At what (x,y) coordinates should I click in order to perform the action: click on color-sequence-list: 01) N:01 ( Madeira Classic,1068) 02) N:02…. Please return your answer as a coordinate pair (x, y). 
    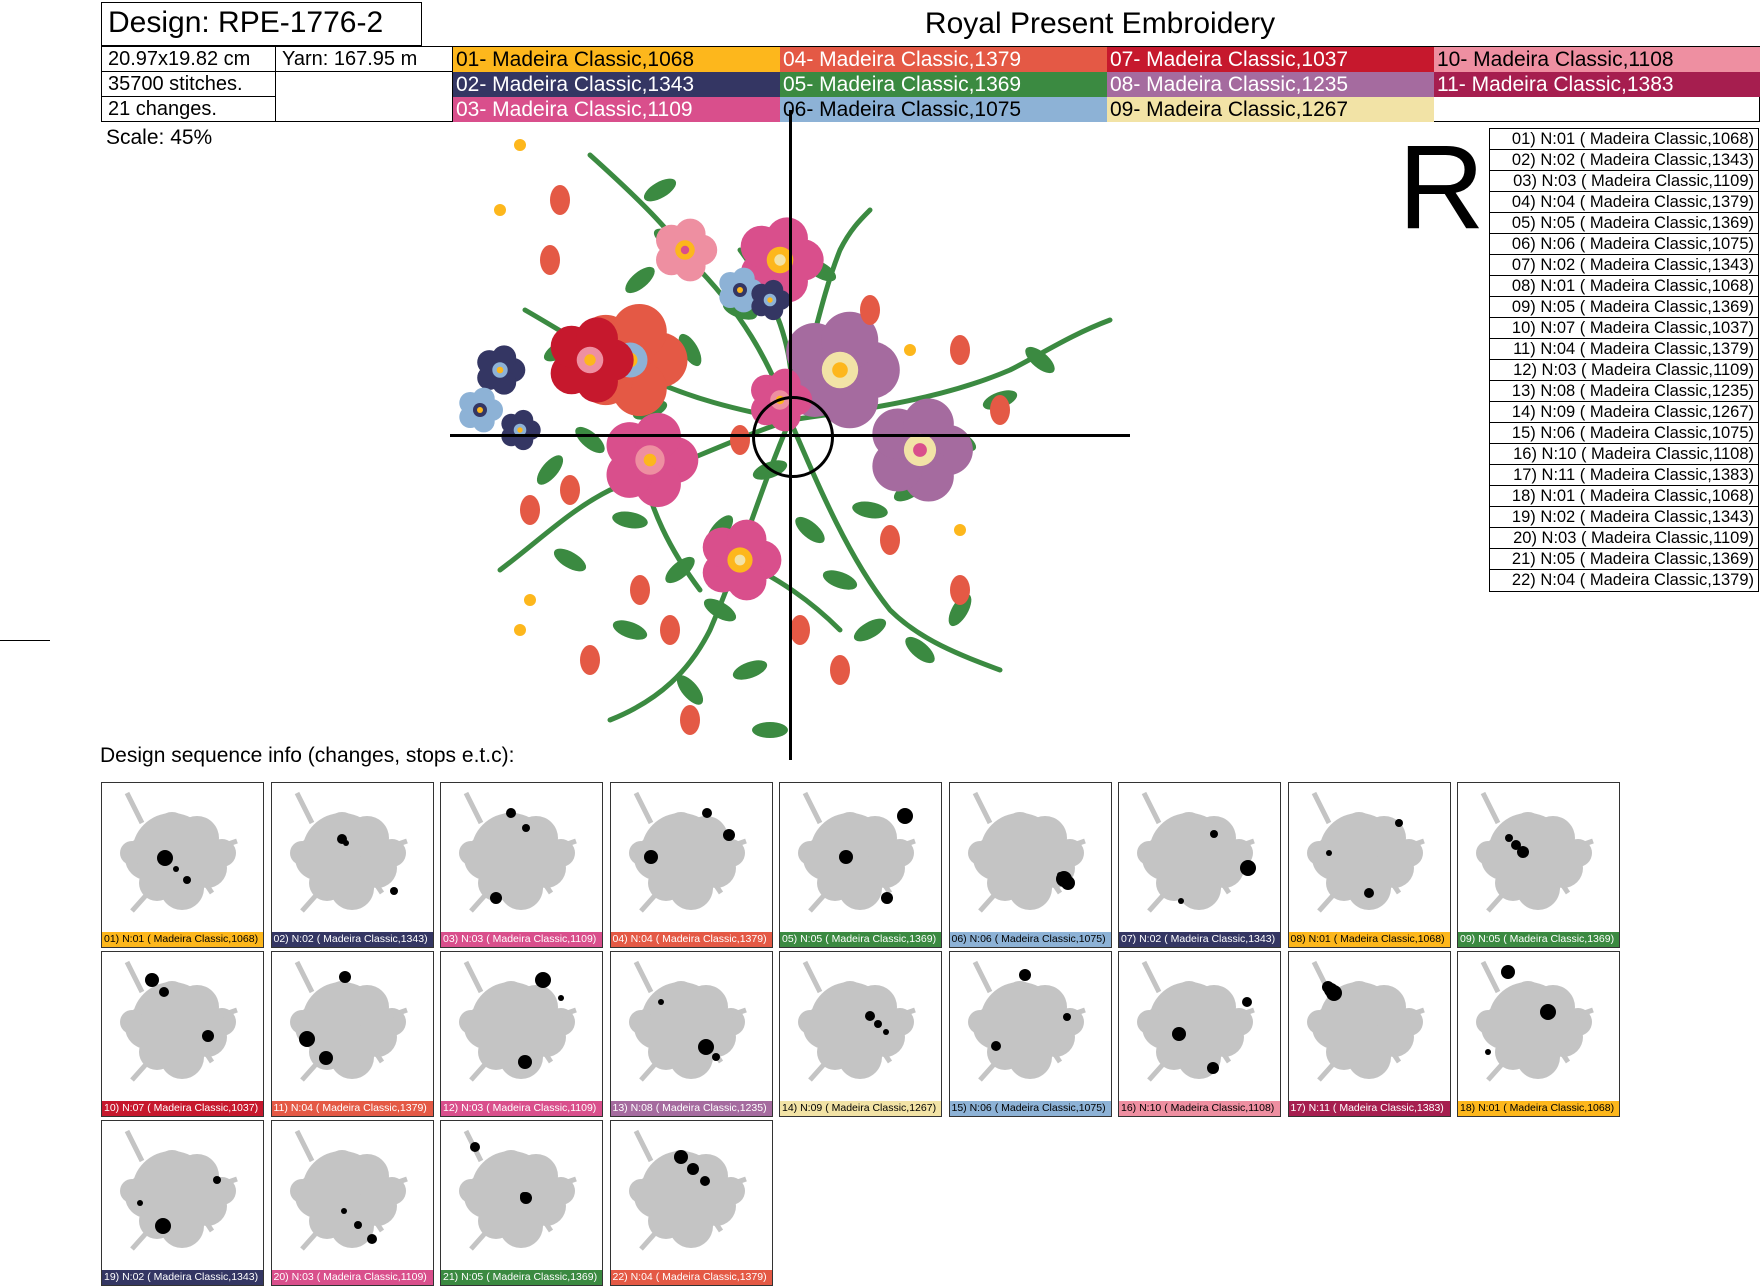
    Looking at the image, I should click on (1624, 360).